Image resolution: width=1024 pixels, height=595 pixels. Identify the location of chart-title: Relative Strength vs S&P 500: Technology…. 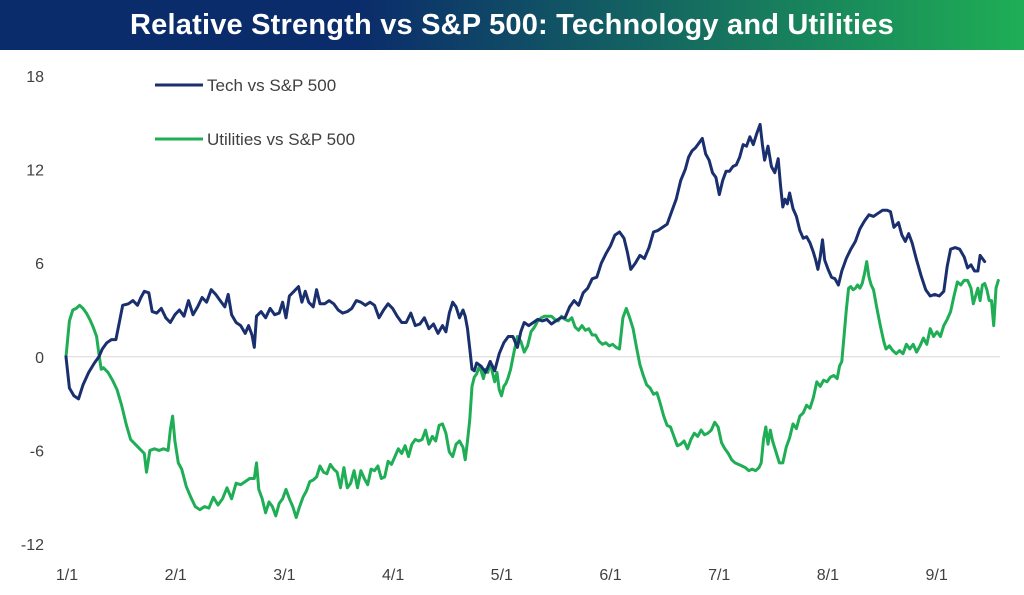
(512, 24).